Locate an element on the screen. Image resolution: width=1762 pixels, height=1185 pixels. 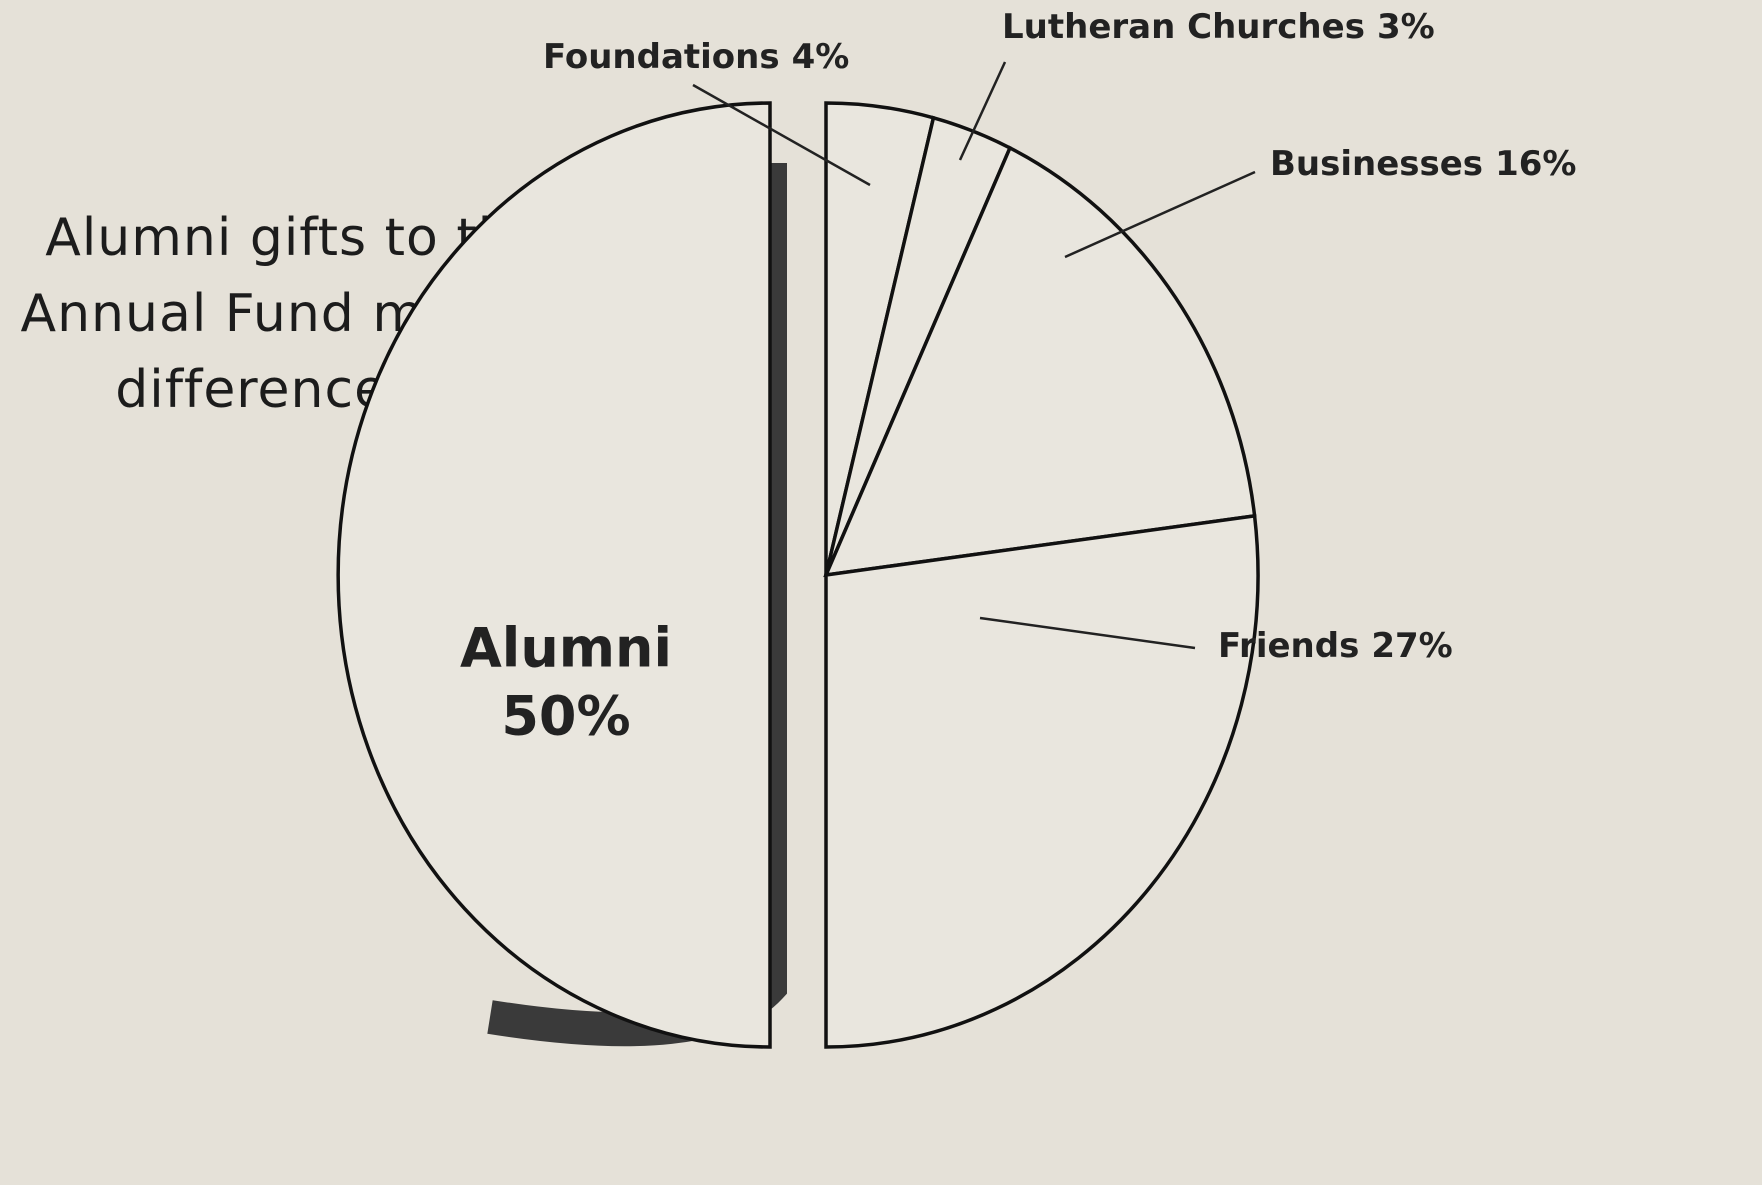
slice-value: 16% is located at coordinates (1535, 164).